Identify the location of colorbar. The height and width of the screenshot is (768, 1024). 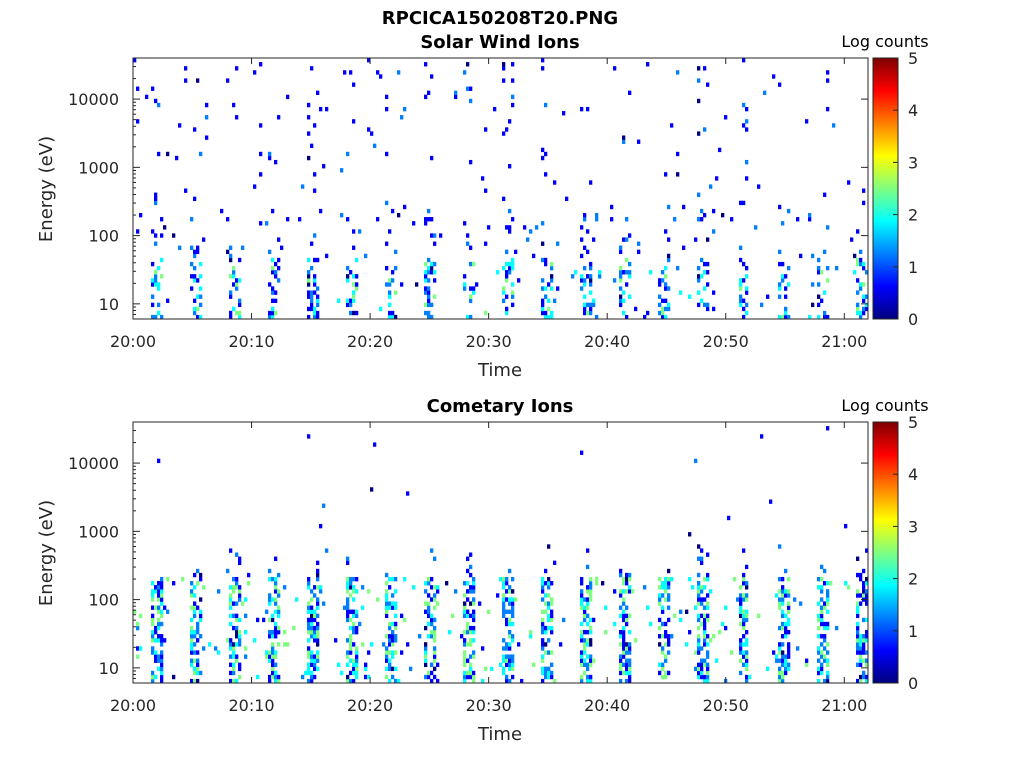
(885, 552).